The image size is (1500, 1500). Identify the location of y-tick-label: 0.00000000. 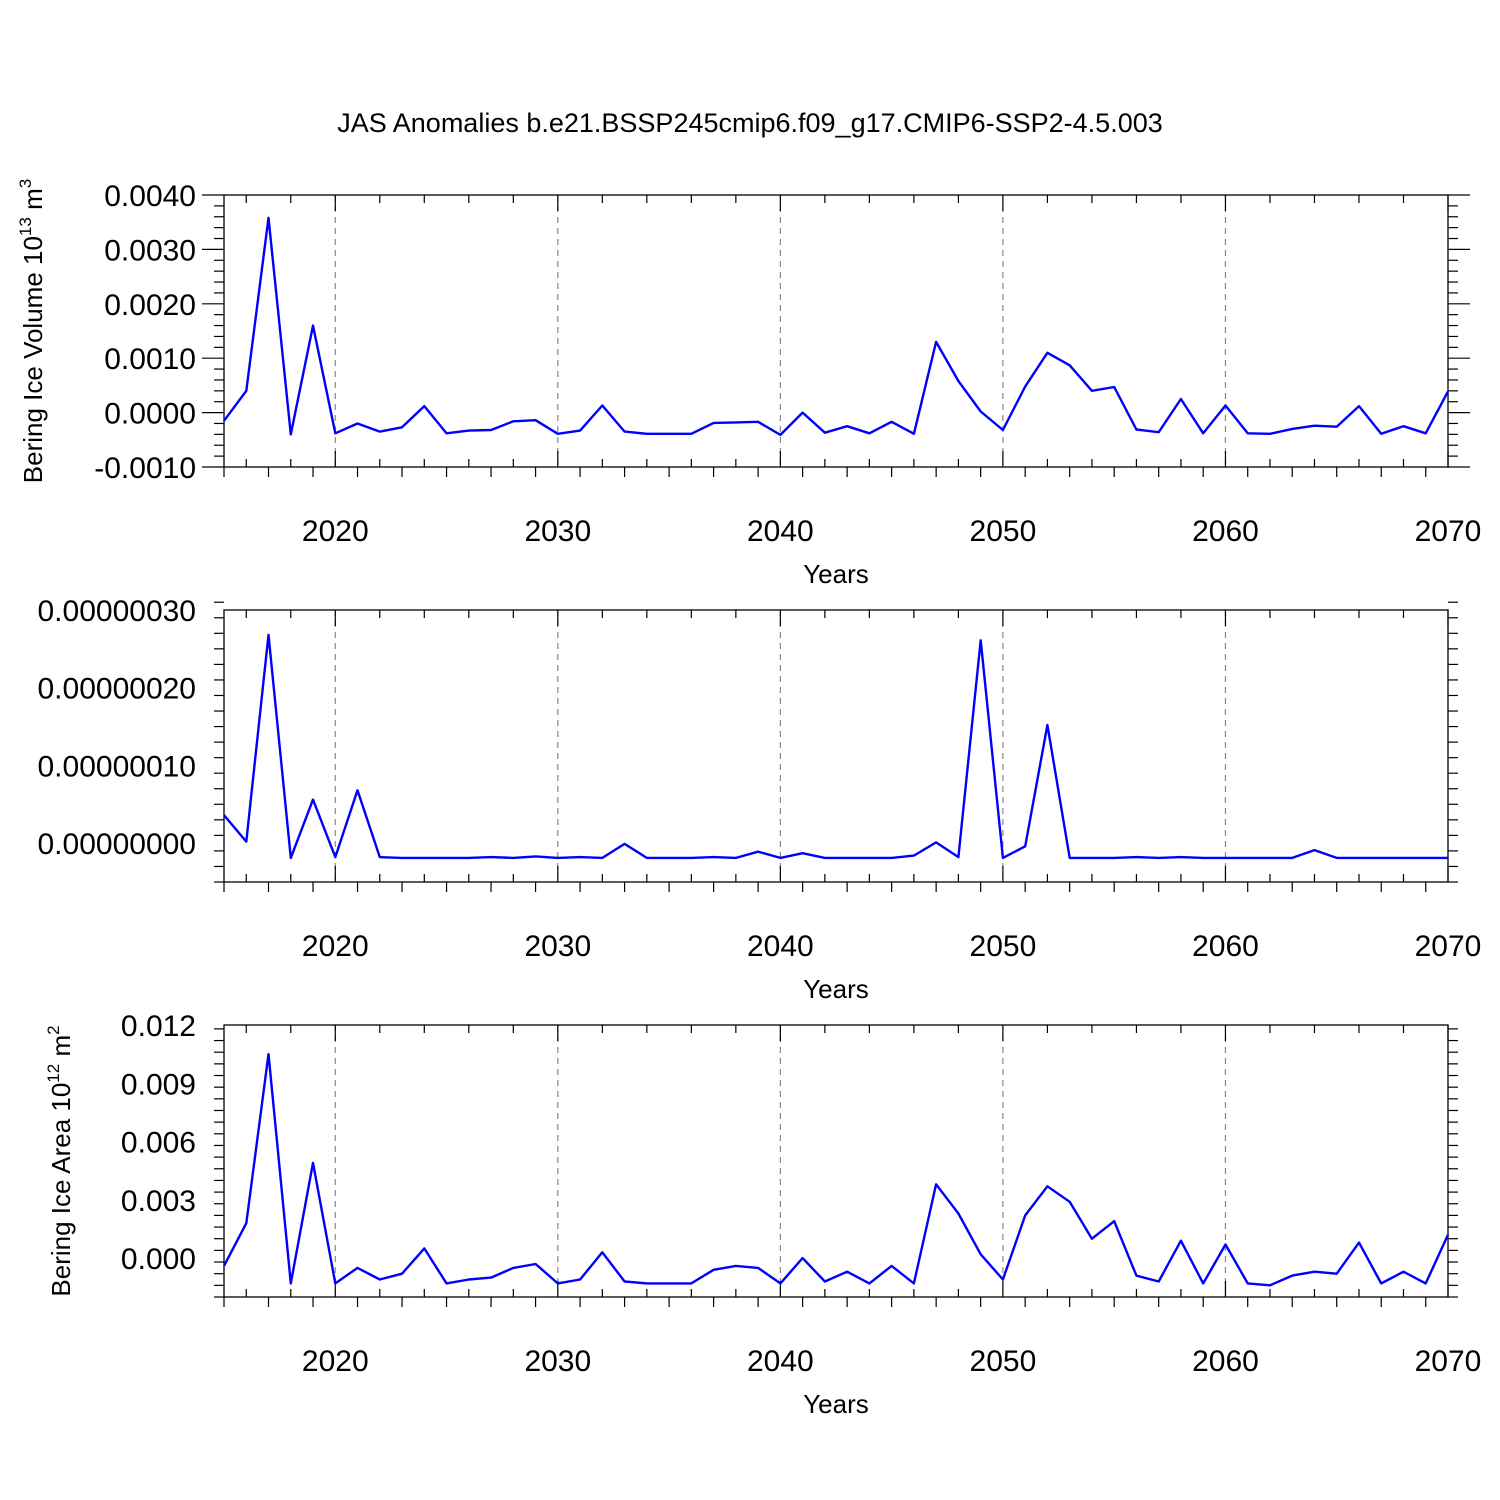
(117, 844).